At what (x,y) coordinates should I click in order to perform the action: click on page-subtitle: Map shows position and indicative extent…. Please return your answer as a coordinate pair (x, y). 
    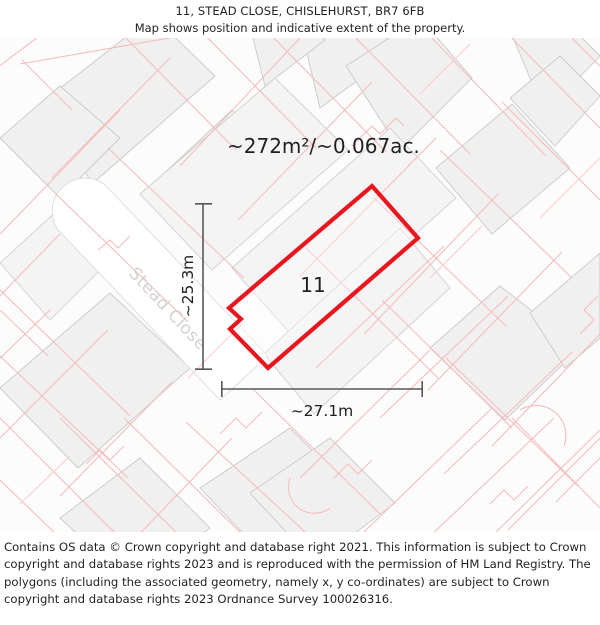
    Looking at the image, I should click on (300, 28).